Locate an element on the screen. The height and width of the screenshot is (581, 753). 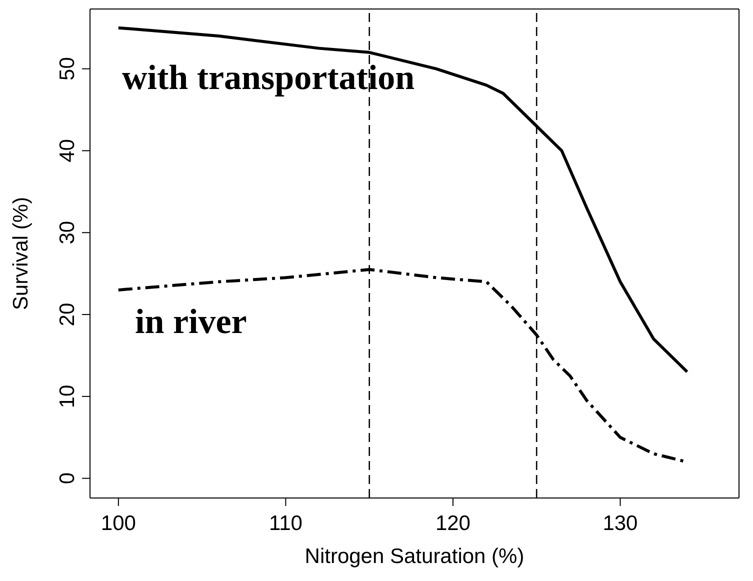
y-tick-label: 50 is located at coordinates (67, 68).